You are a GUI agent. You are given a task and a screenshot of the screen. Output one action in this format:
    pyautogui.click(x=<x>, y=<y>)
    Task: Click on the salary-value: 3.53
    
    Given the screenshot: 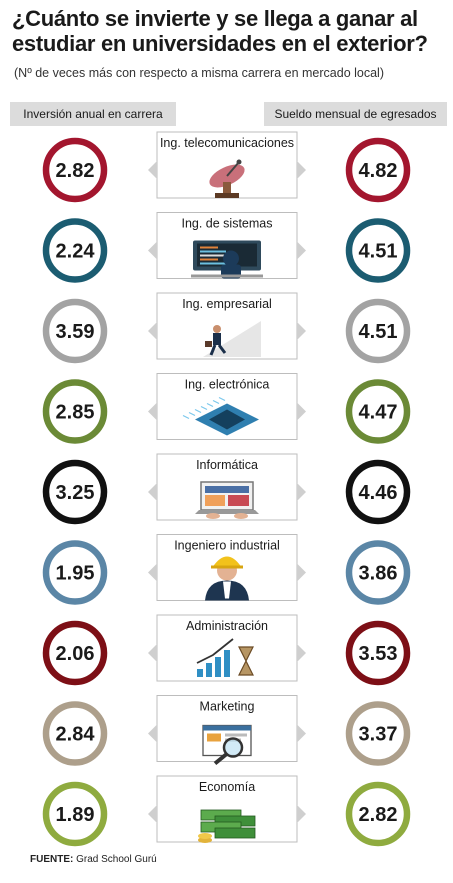 What is the action you would take?
    pyautogui.click(x=378, y=654)
    